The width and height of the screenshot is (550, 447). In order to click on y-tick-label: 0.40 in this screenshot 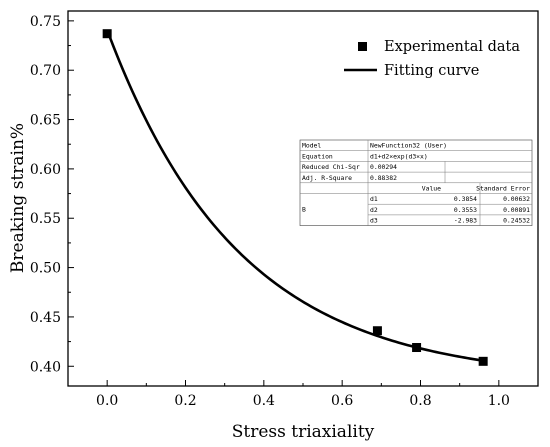, I will do `click(45, 367)`.